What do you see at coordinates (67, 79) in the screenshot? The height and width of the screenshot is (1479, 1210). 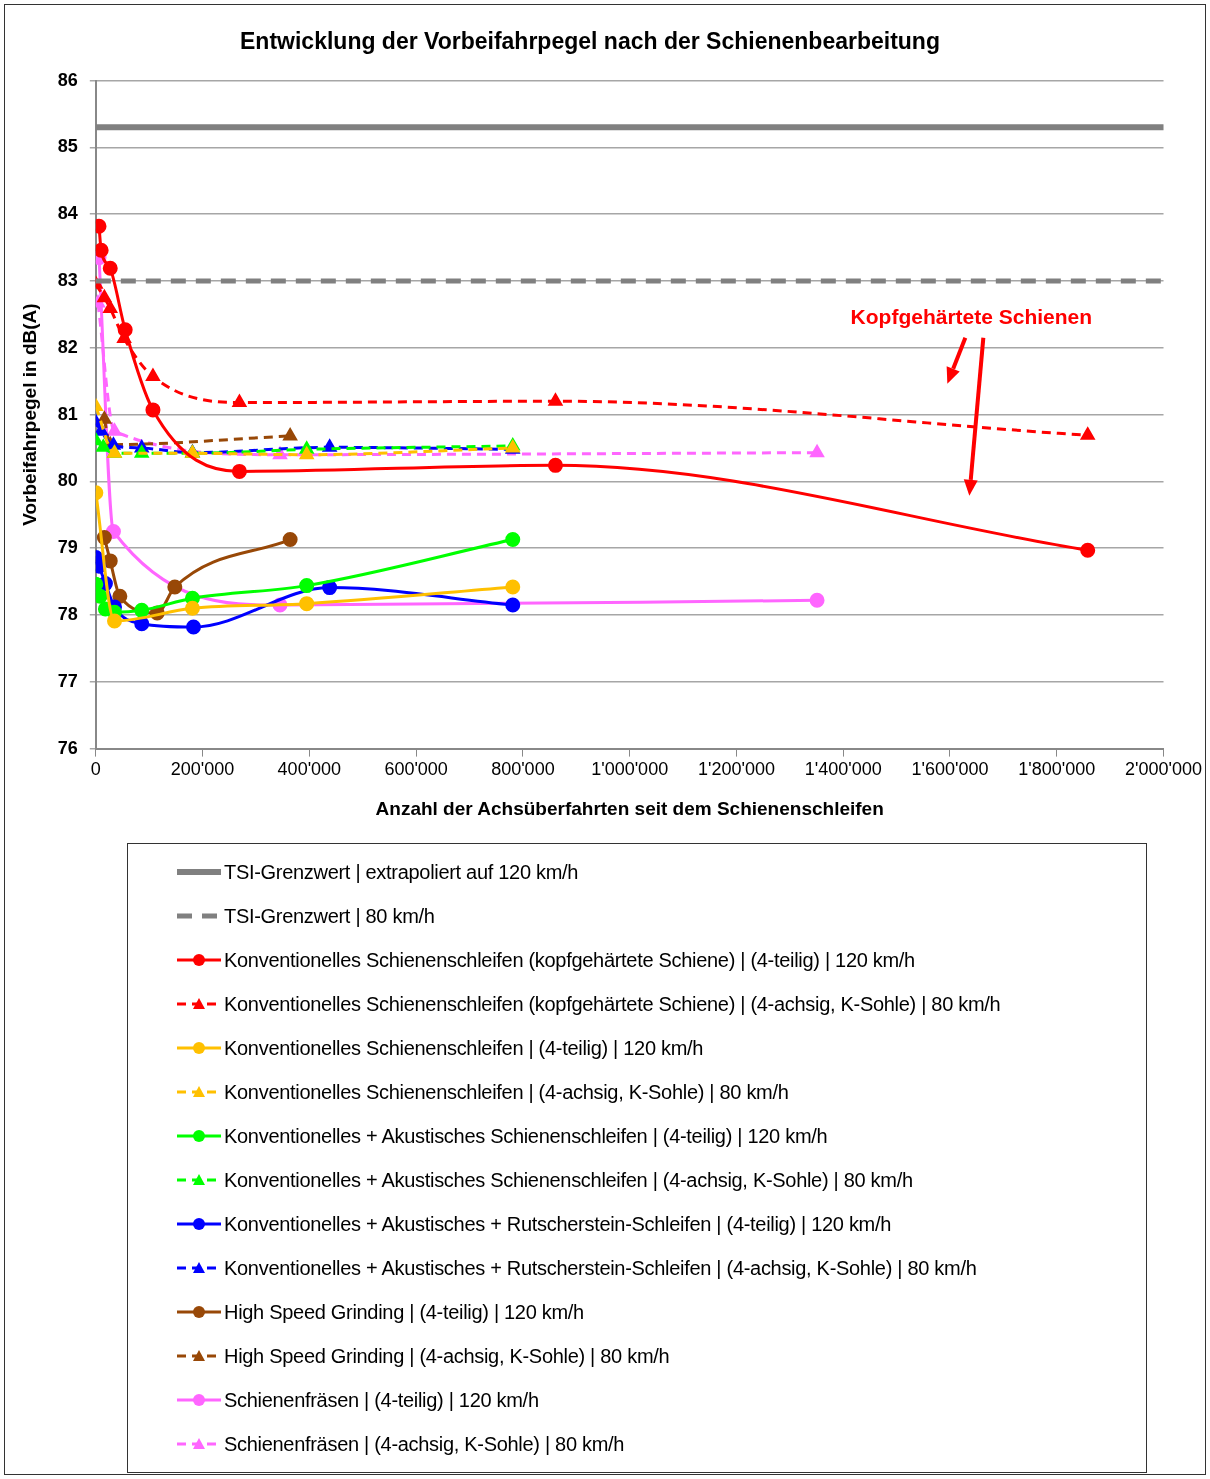 I see `y-tick-label: 86` at bounding box center [67, 79].